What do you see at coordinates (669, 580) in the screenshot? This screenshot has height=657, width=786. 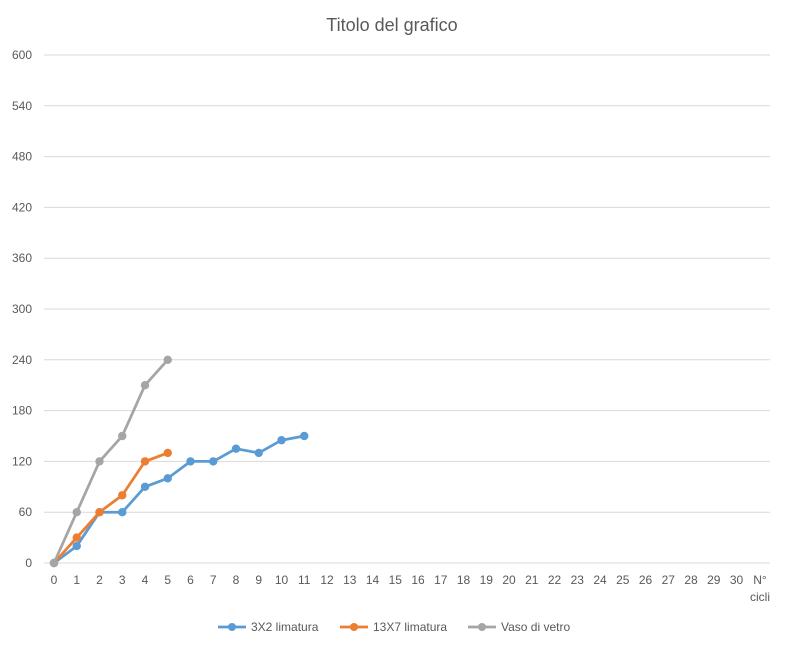 I see `x-tick-label: 27` at bounding box center [669, 580].